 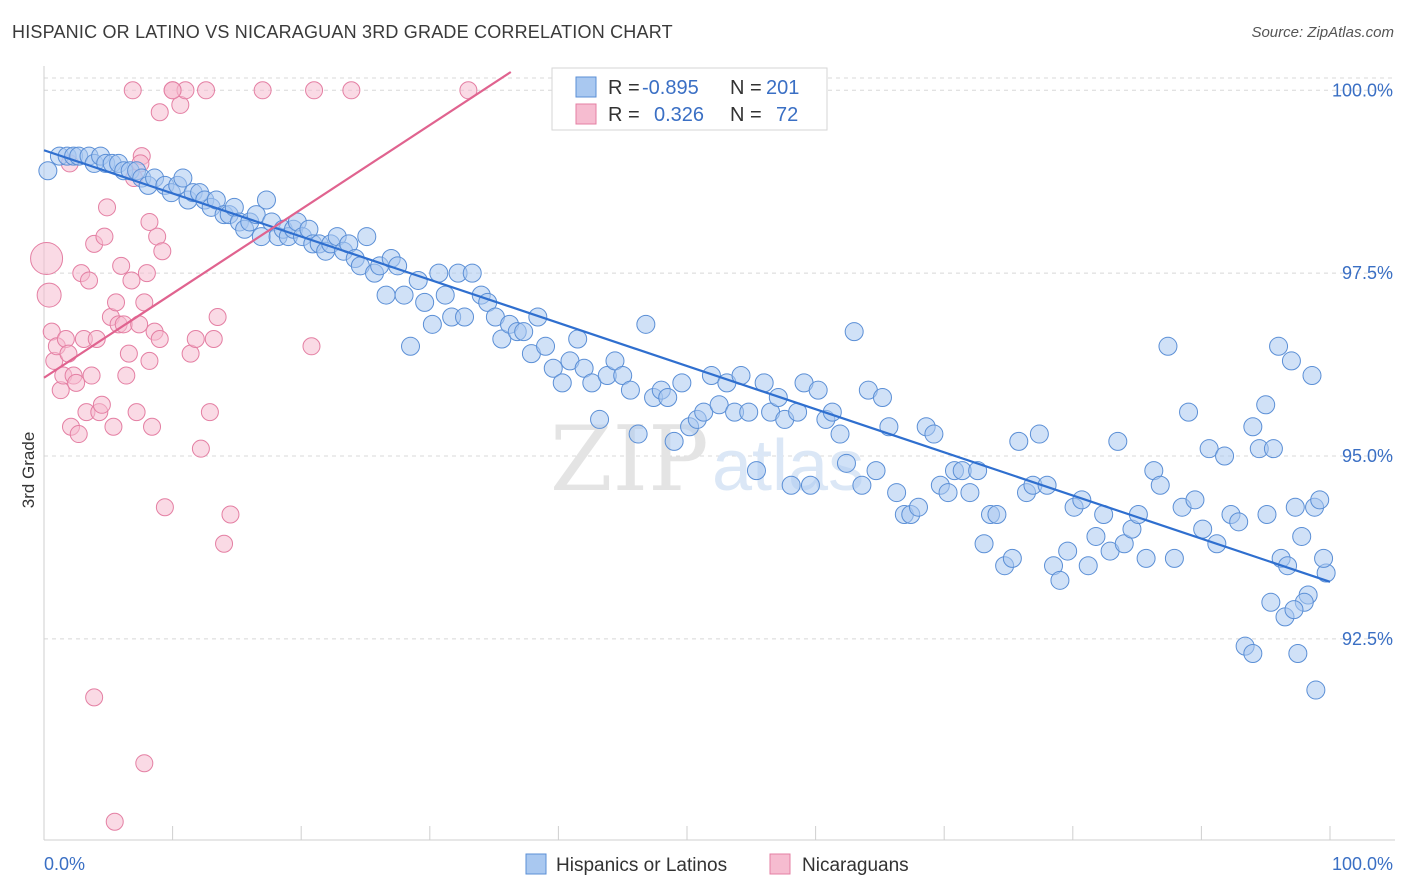 I want to click on legend-top-box, so click(x=689, y=99).